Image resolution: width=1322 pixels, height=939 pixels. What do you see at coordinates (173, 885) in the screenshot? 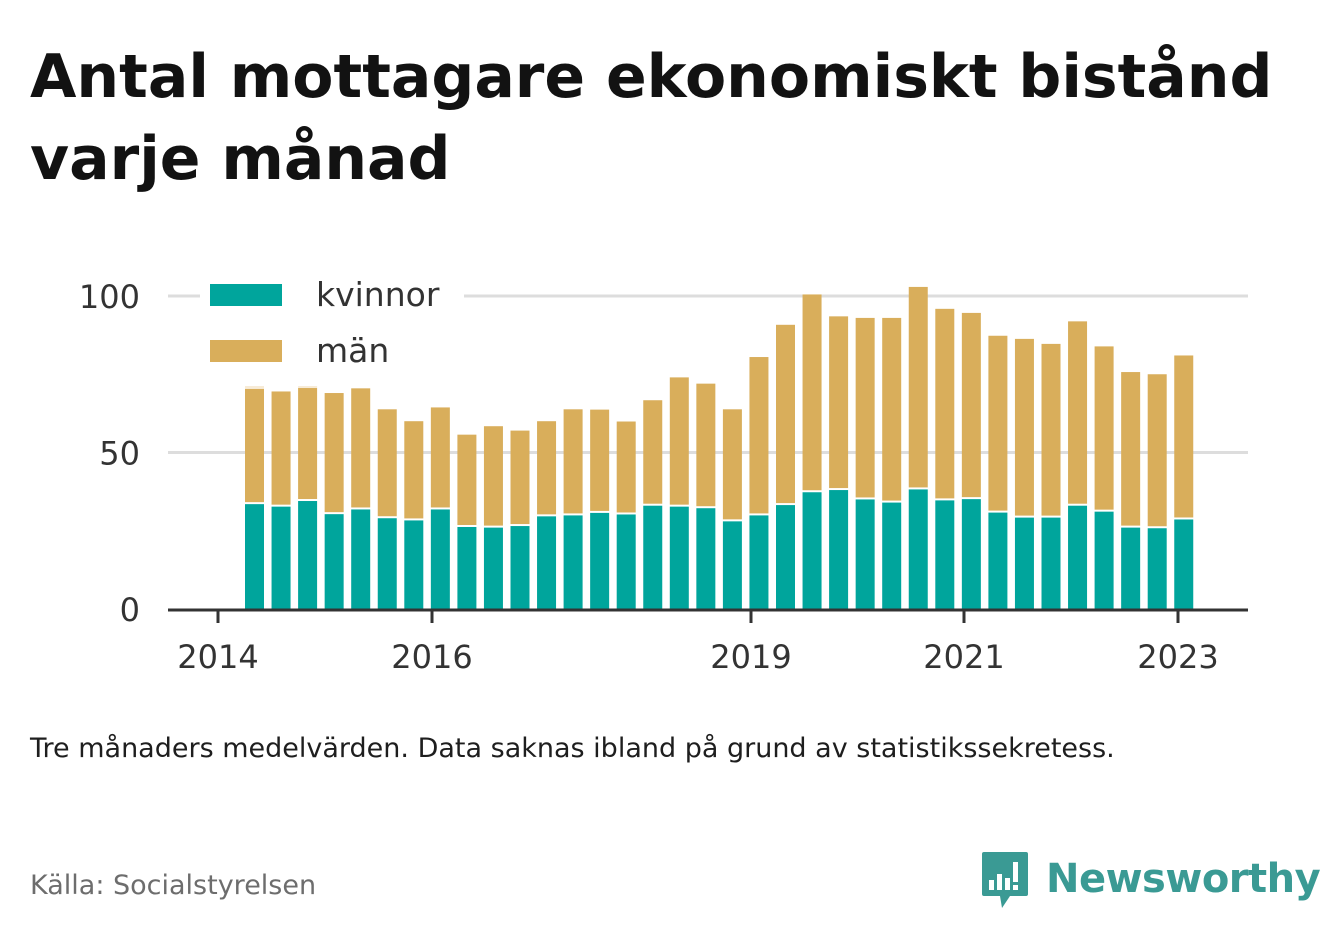
I see `source-credit: Källa: Socialstyrelsen` at bounding box center [173, 885].